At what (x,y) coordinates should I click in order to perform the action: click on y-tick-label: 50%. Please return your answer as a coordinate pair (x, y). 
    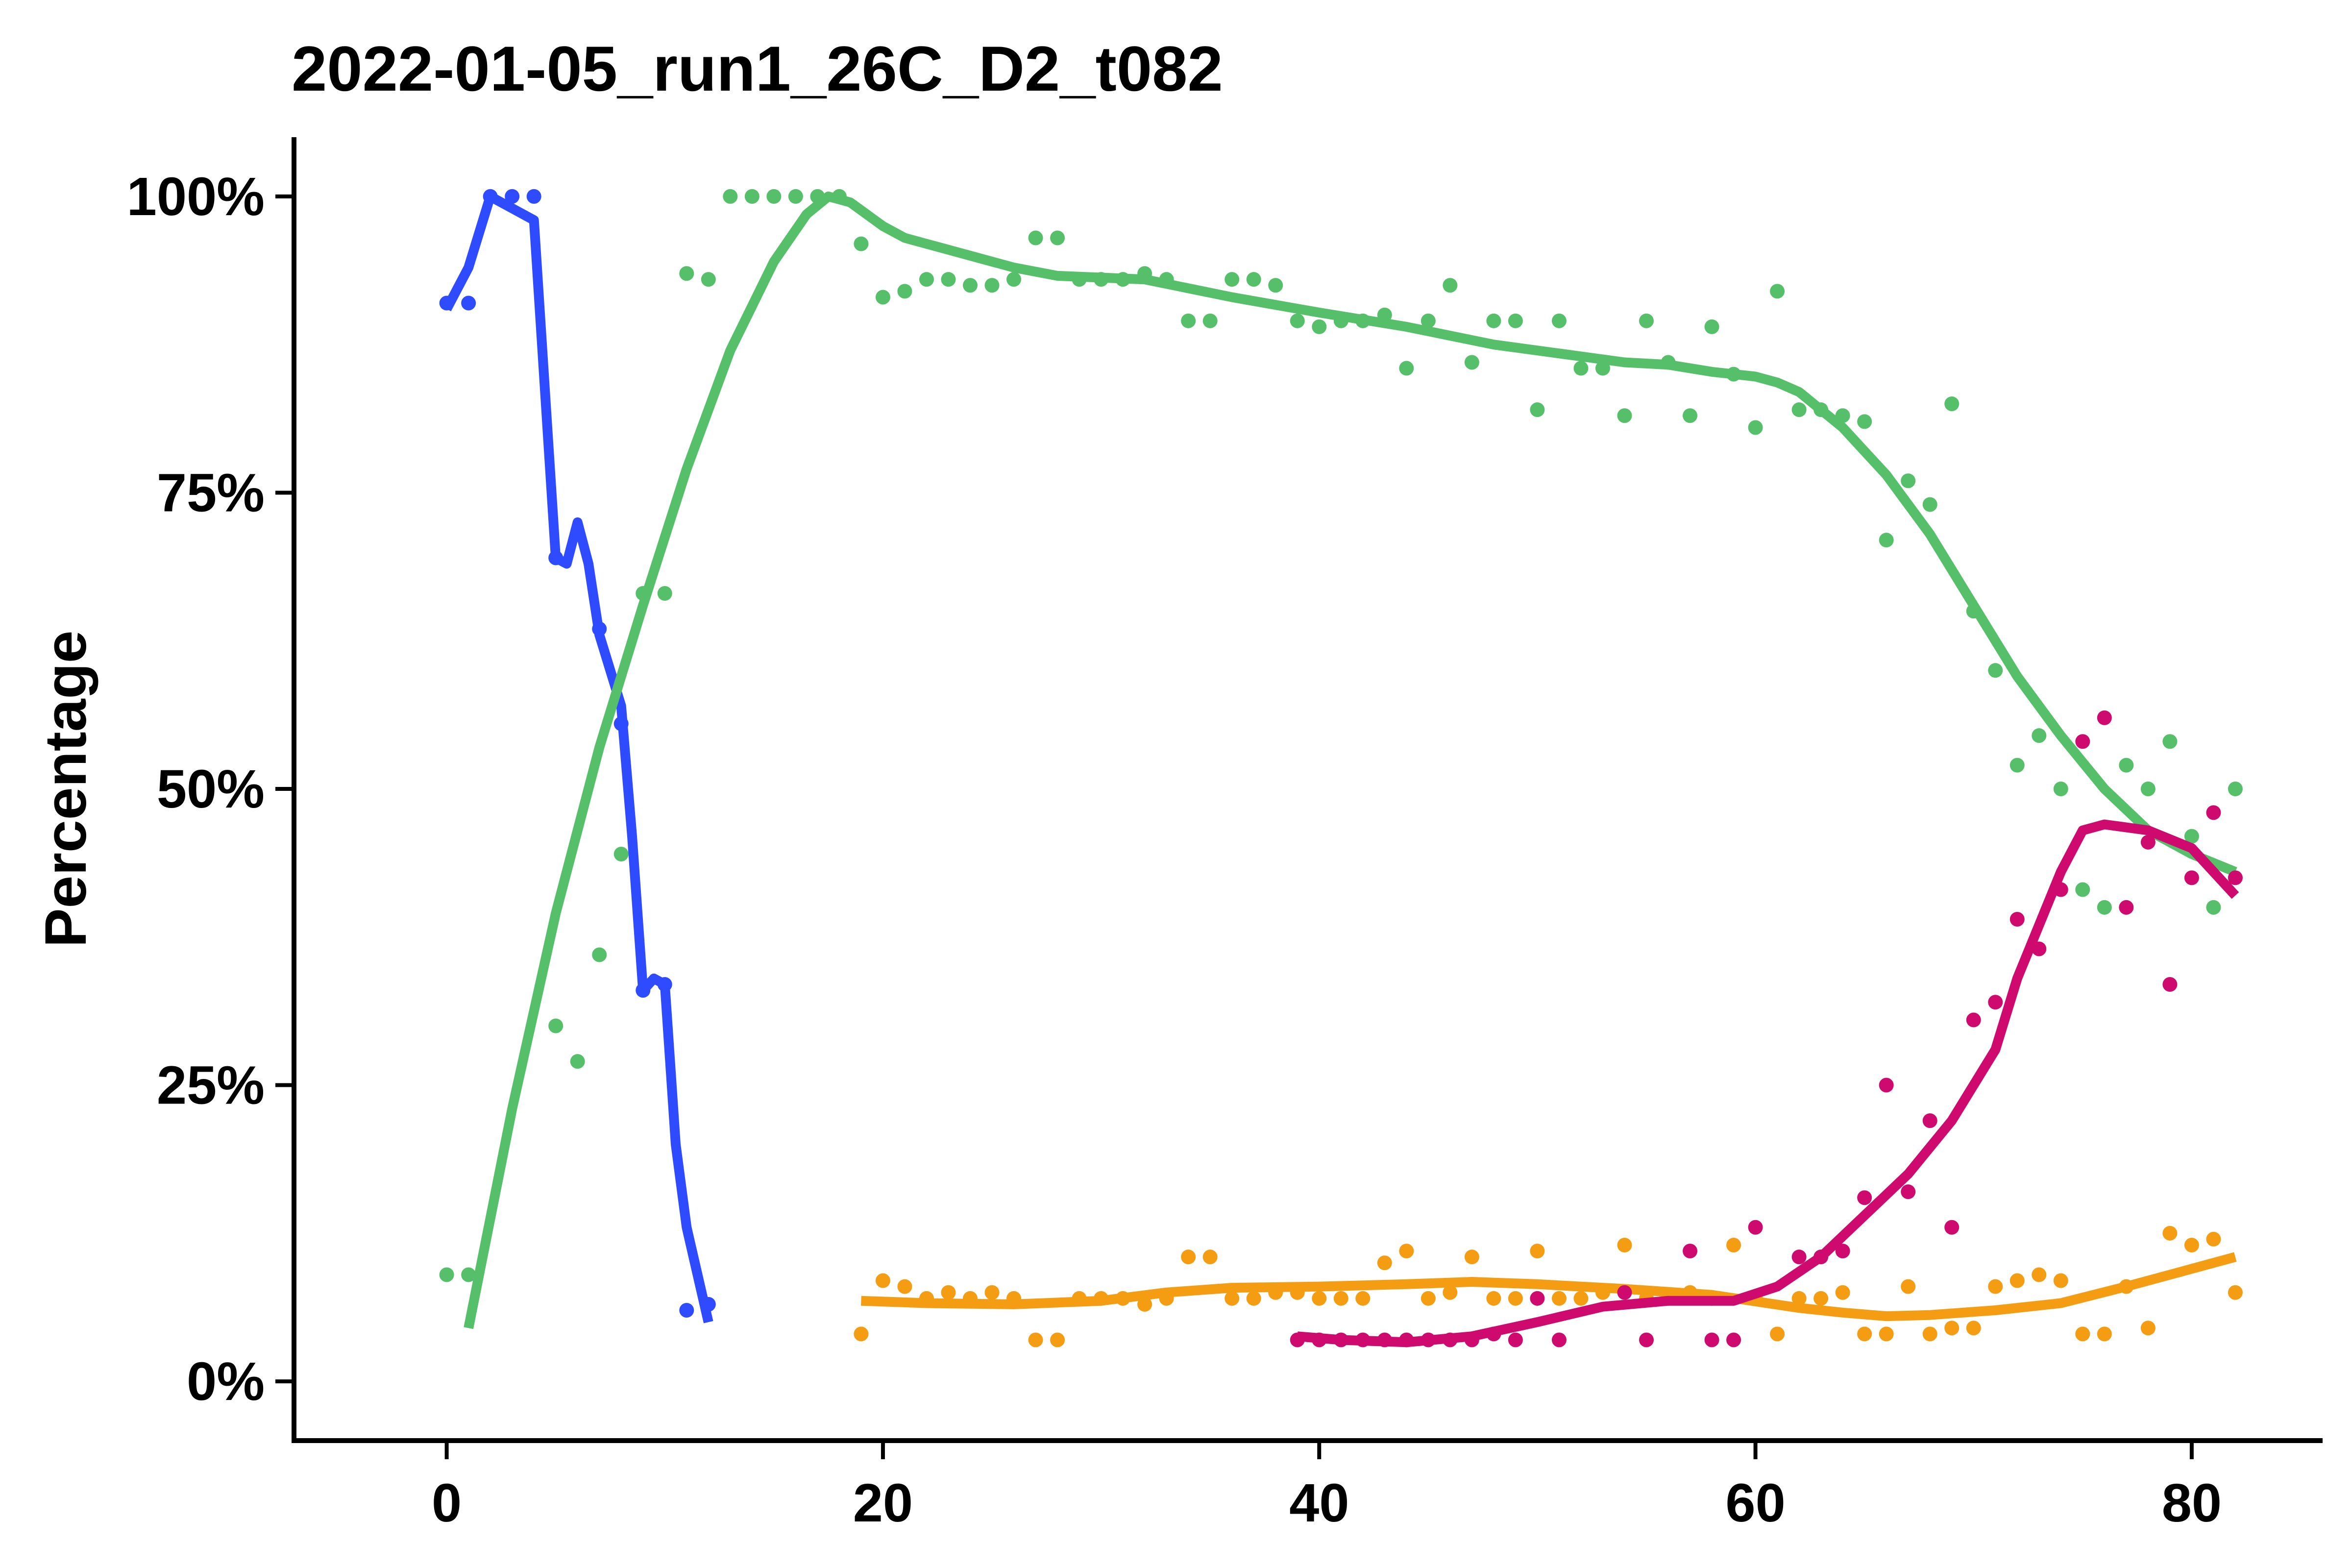
    Looking at the image, I should click on (211, 789).